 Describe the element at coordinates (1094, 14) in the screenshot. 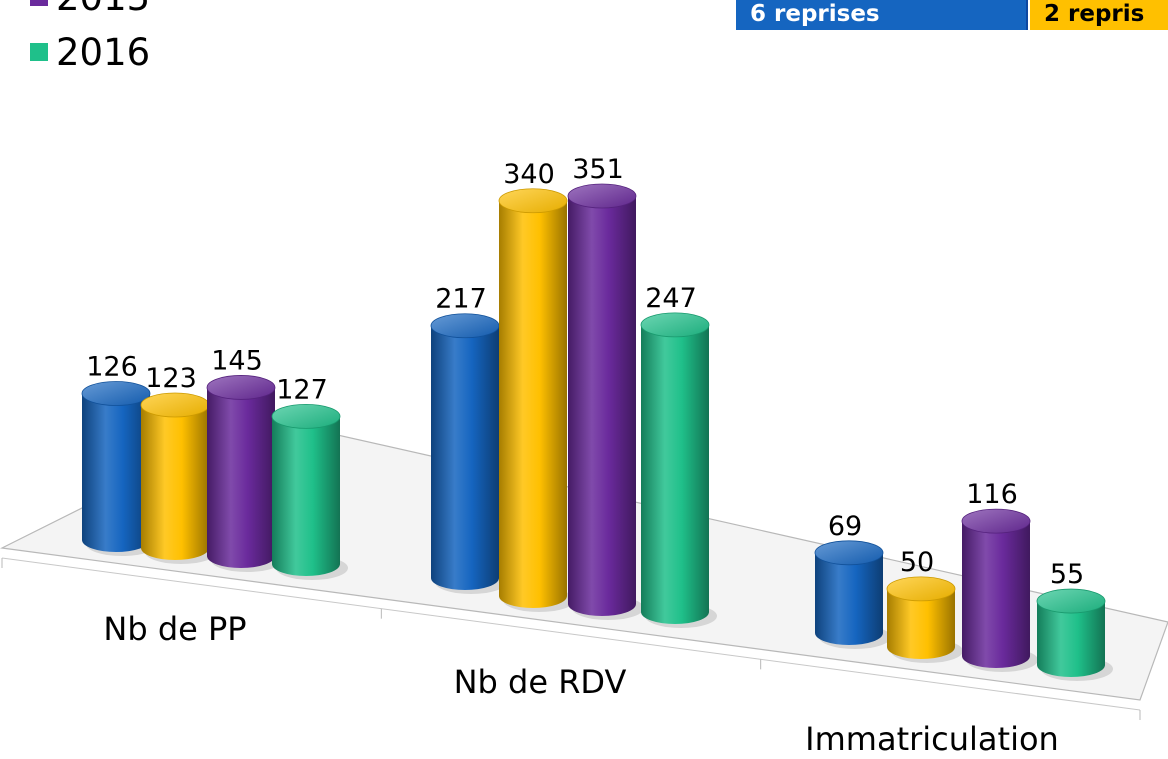

I see `banner-right-label: 2 repris` at that location.